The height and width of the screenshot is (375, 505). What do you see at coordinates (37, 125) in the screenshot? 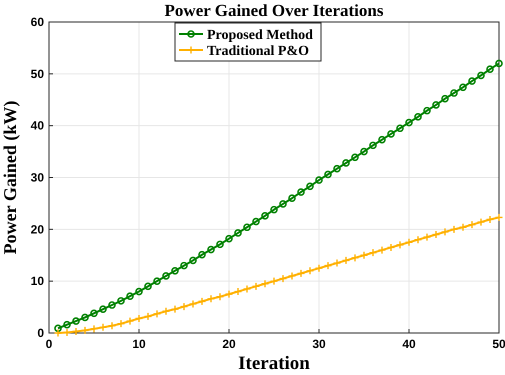
I see `y-tick-label: 40` at bounding box center [37, 125].